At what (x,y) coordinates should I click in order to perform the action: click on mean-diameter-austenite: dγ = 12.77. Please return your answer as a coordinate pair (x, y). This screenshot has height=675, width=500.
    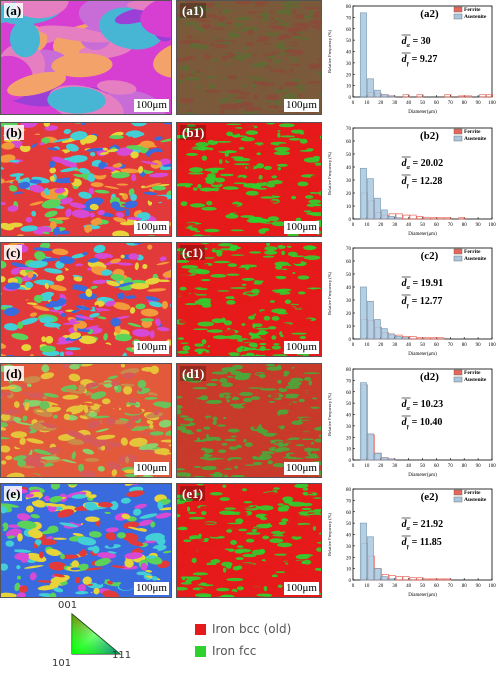
    Looking at the image, I should click on (422, 302).